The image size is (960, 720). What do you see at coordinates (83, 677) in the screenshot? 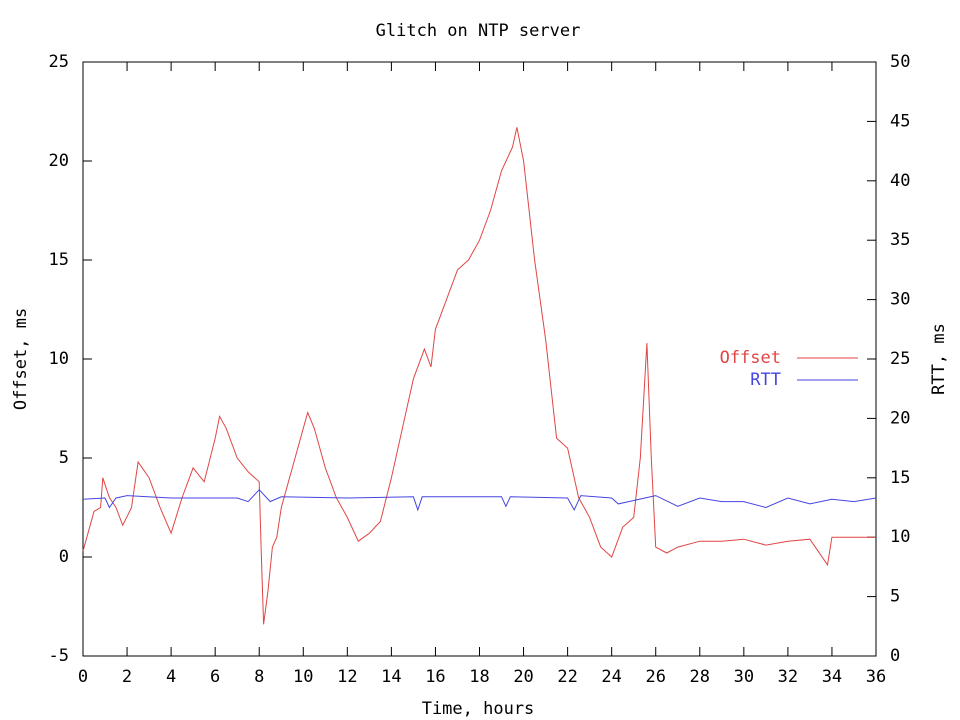
I see `x-tick-label: 0` at bounding box center [83, 677].